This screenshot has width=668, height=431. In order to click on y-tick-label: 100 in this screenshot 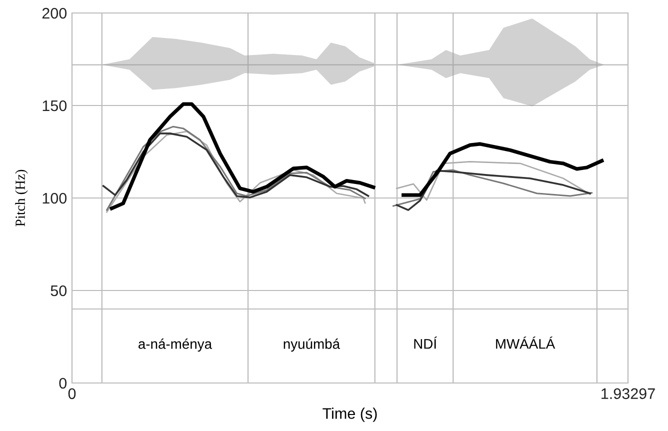, I will do `click(54, 198)`.